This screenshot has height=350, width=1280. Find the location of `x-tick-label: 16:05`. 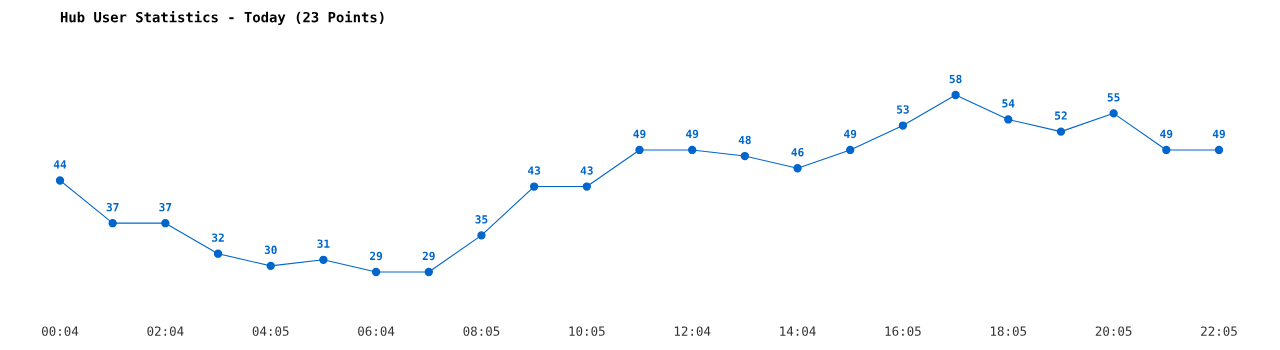

x-tick-label: 16:05 is located at coordinates (903, 331).